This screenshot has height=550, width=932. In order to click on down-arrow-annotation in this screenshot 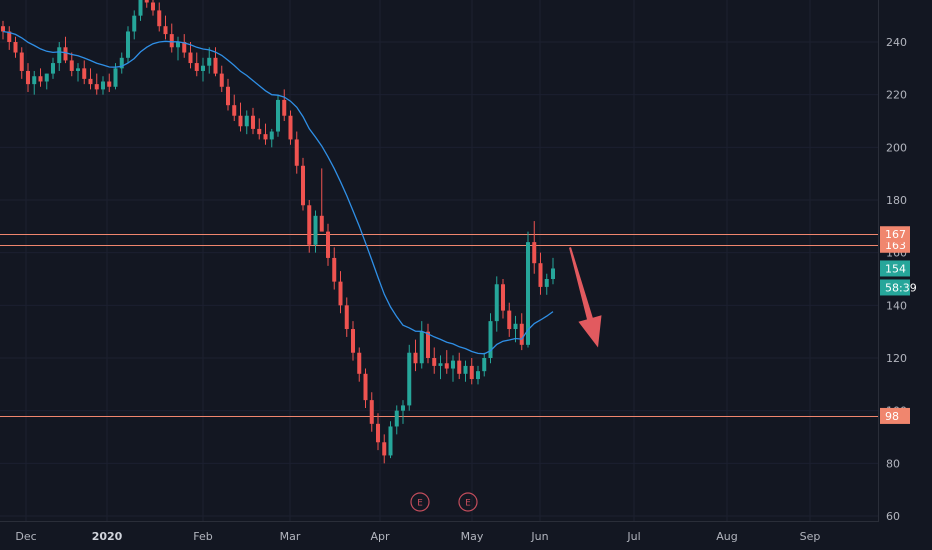, I will do `click(585, 297)`.